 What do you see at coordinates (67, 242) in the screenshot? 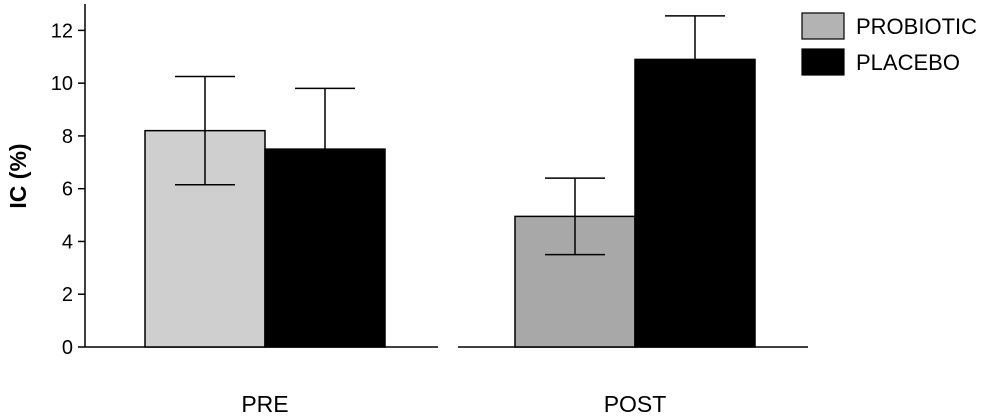
I see `y-tick-label: 4` at bounding box center [67, 242].